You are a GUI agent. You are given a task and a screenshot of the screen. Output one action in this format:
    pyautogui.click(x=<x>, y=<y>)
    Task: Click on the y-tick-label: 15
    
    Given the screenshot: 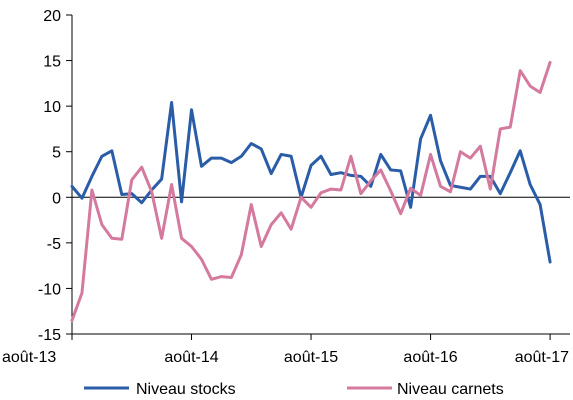 What is the action you would take?
    pyautogui.click(x=52, y=62)
    